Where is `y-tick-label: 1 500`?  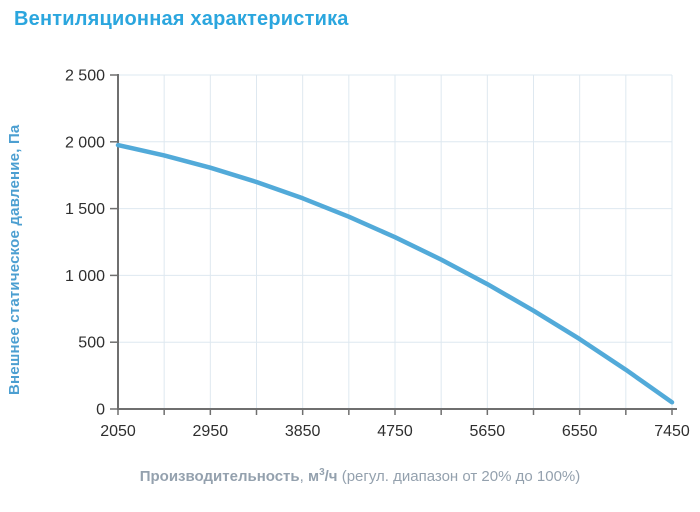 y-tick-label: 1 500 is located at coordinates (85, 209).